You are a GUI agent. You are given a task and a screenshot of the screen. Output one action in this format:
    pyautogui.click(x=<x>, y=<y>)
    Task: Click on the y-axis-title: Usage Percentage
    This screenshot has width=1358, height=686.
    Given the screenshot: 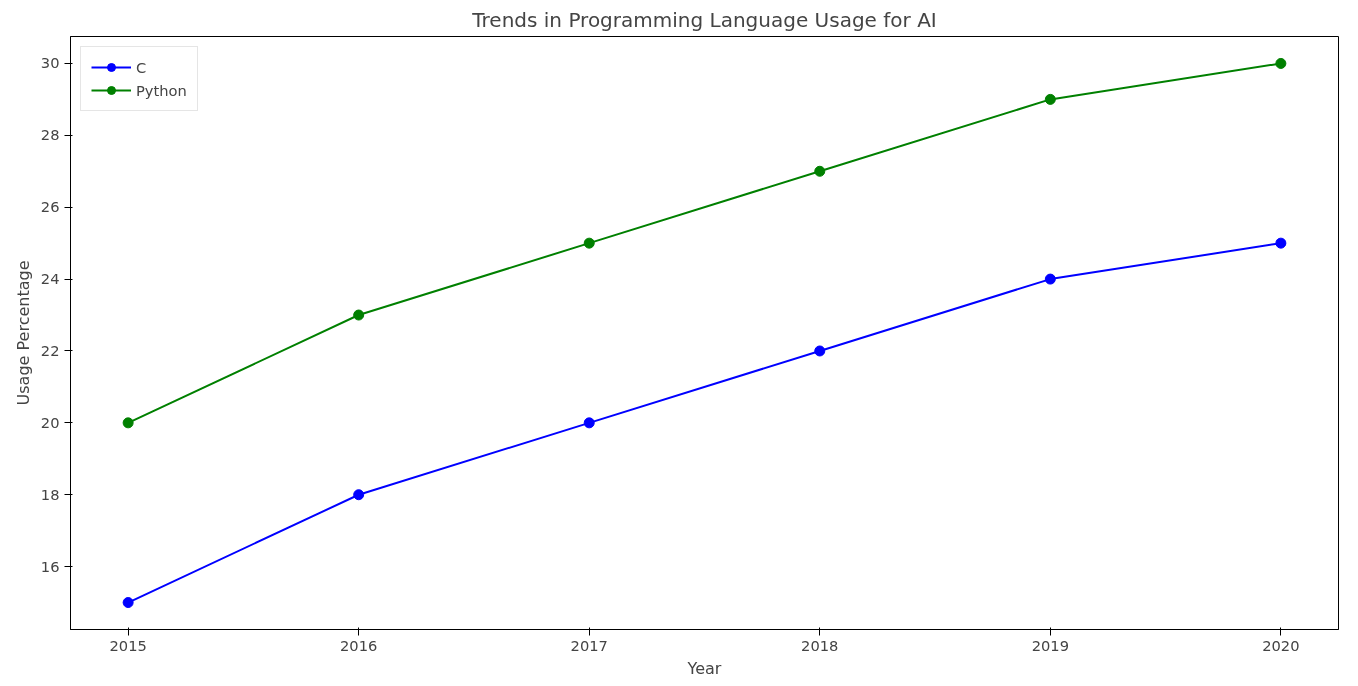 What is the action you would take?
    pyautogui.click(x=23, y=333)
    